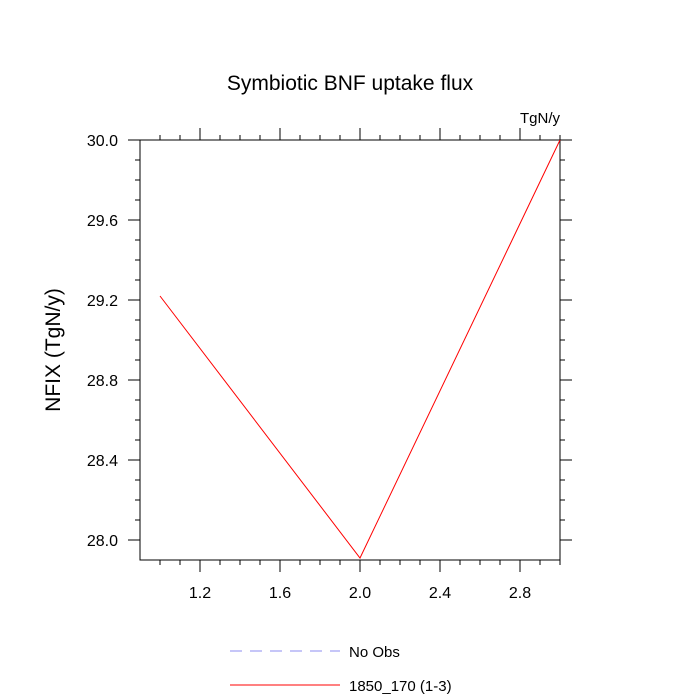 The width and height of the screenshot is (700, 700). Describe the element at coordinates (102, 381) in the screenshot. I see `y-tick-label: 28.8` at that location.